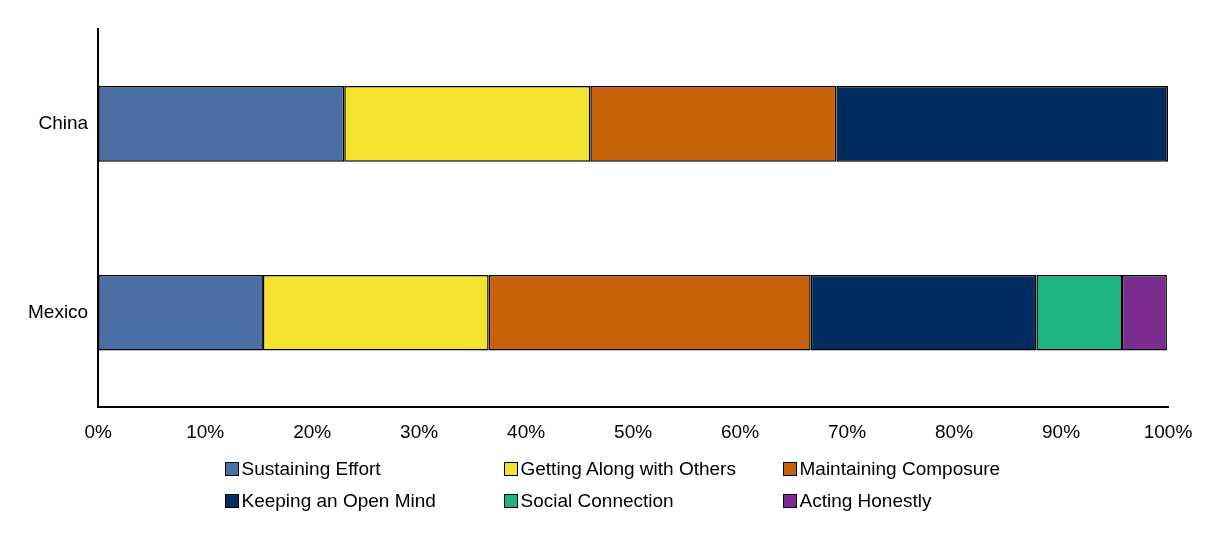 This screenshot has height=542, width=1222. I want to click on legend-label: Keeping an Open Mind, so click(338, 501).